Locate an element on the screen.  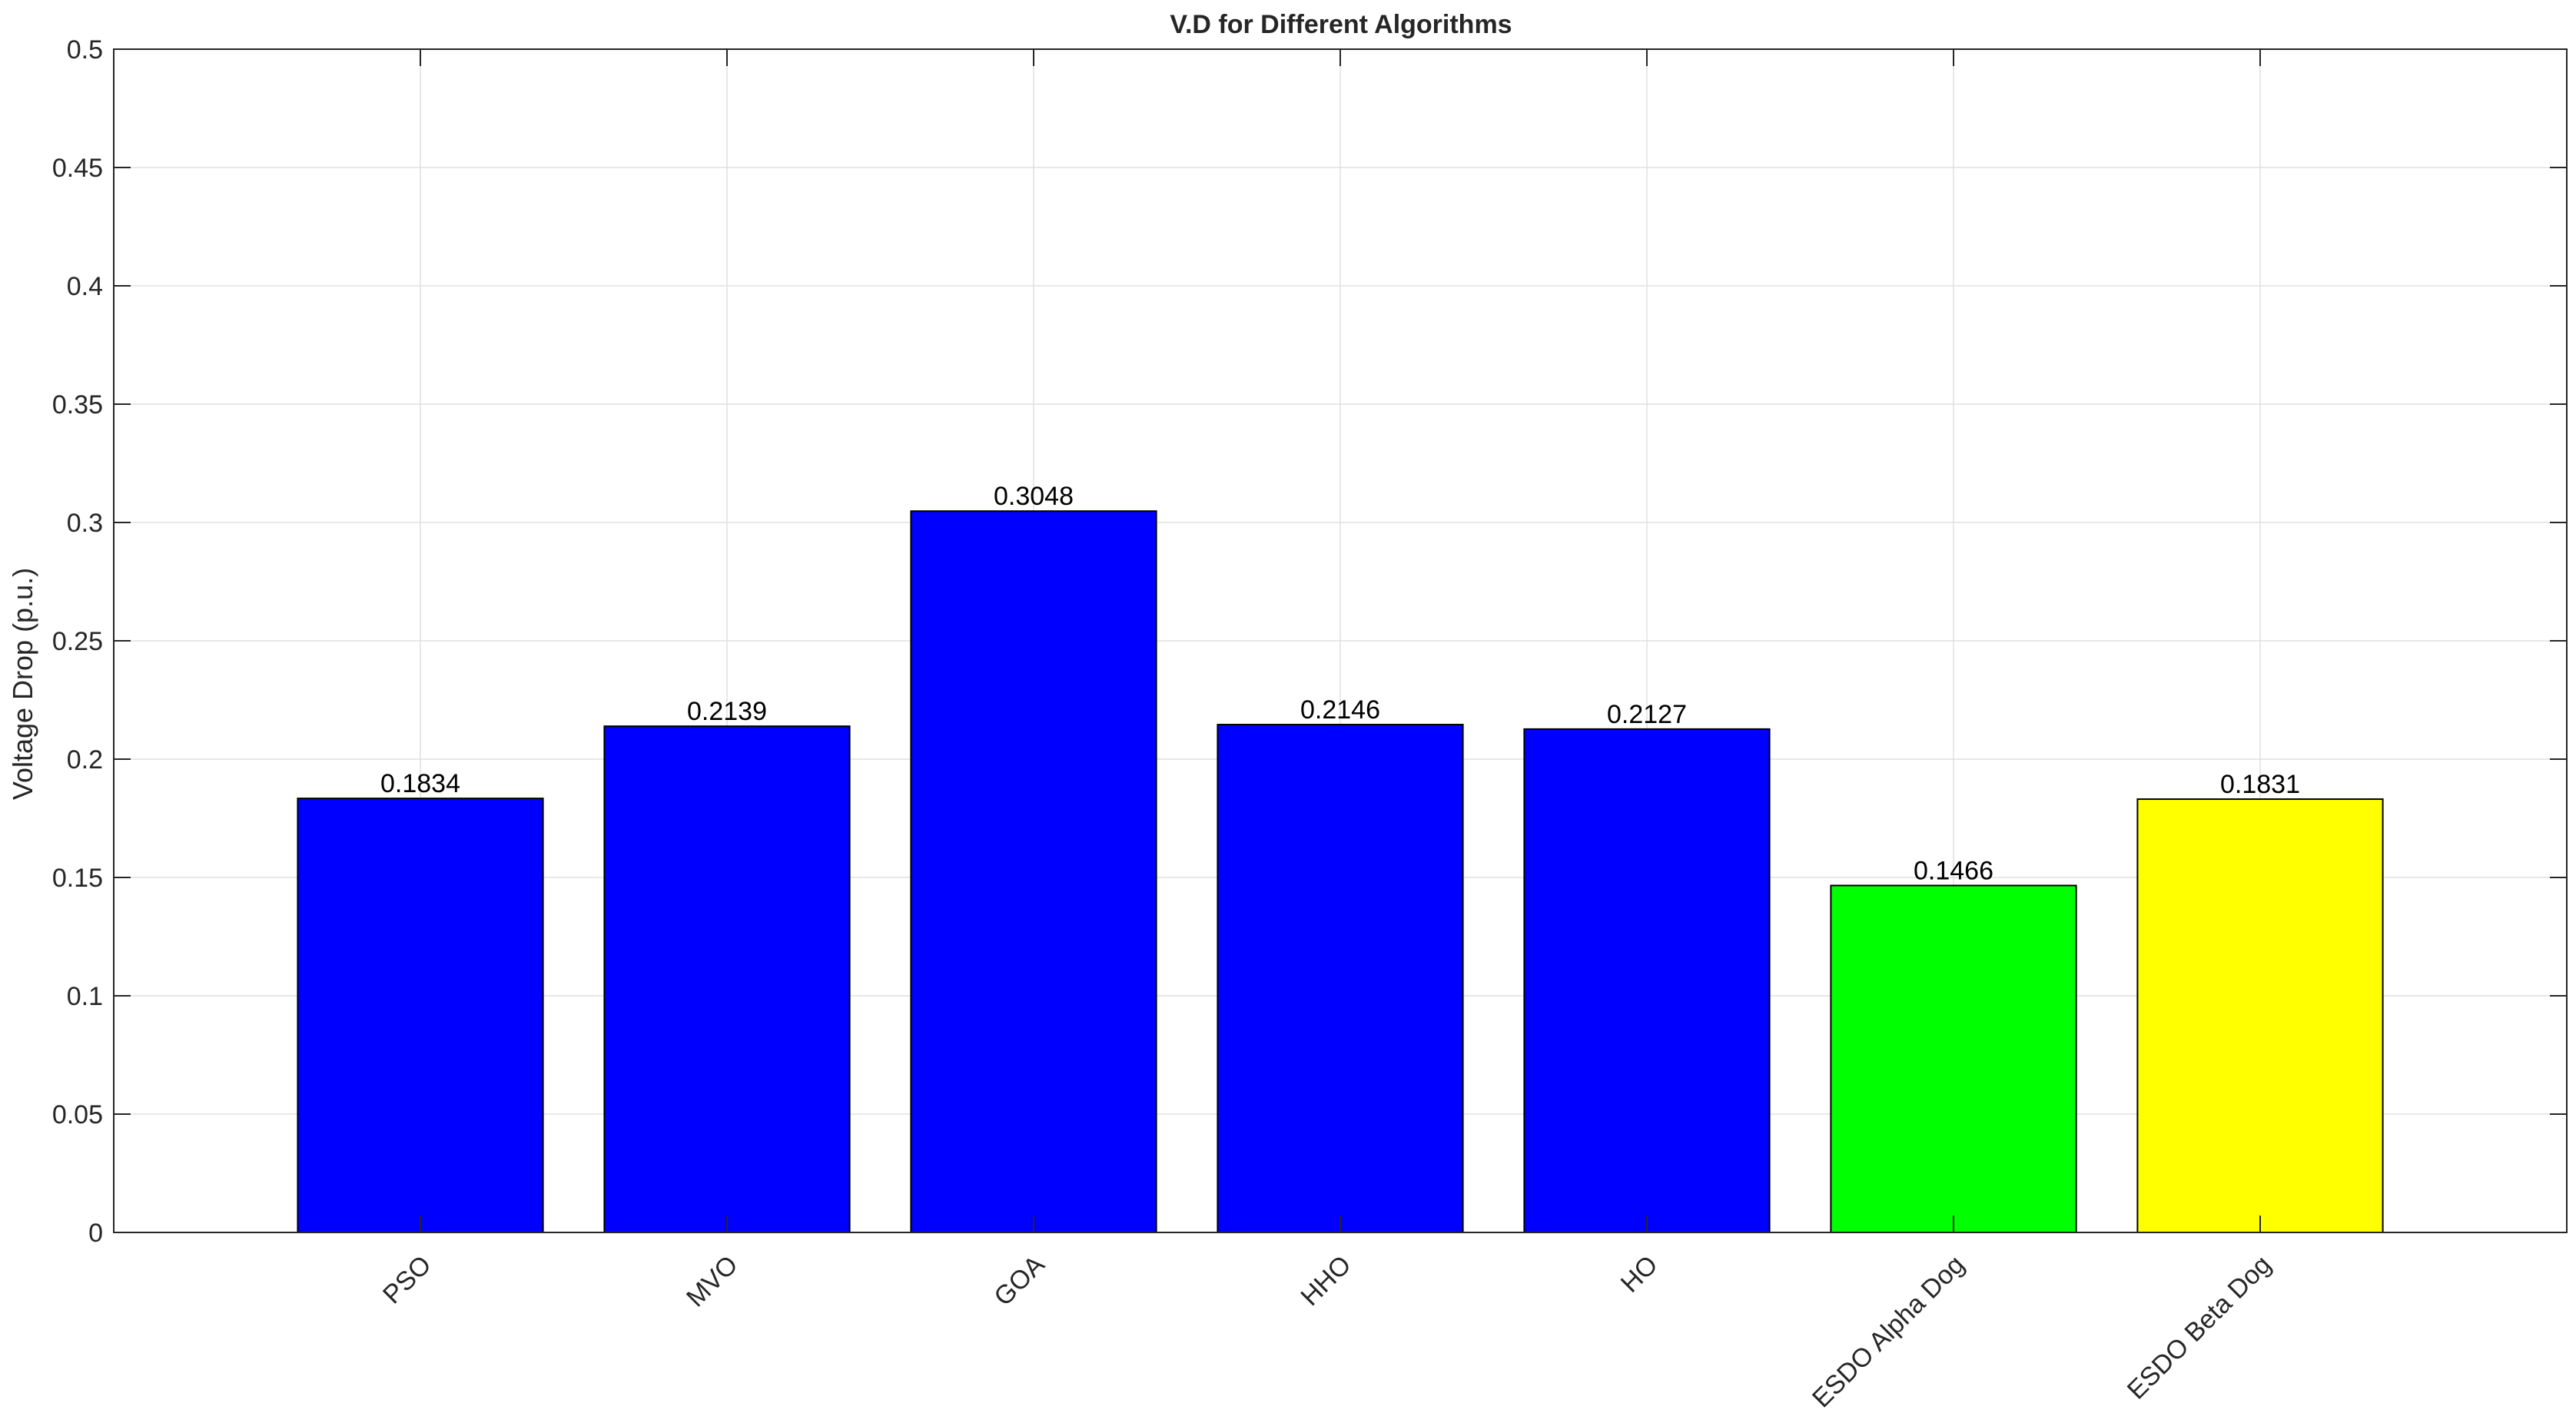
x-tick-label: GOA is located at coordinates (1019, 1281).